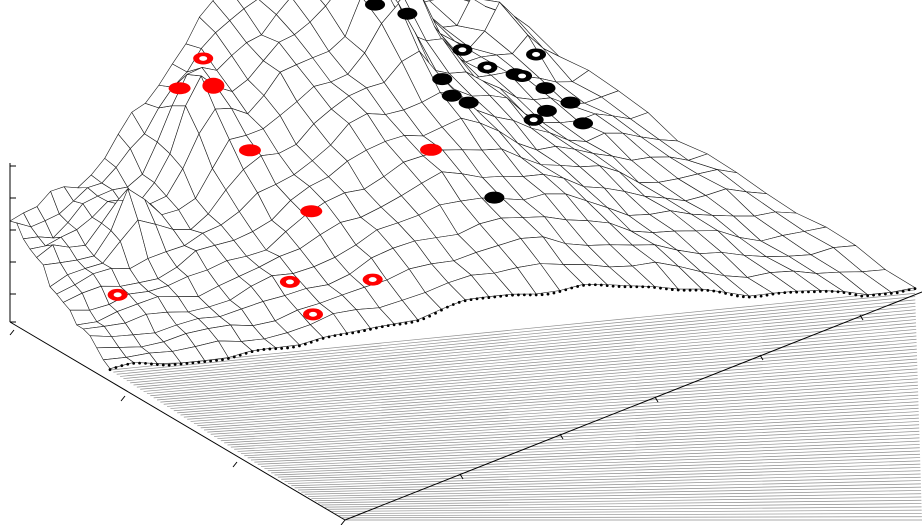 This screenshot has width=922, height=525. Describe the element at coordinates (117, 295) in the screenshot. I see `red-ring-hole` at that location.